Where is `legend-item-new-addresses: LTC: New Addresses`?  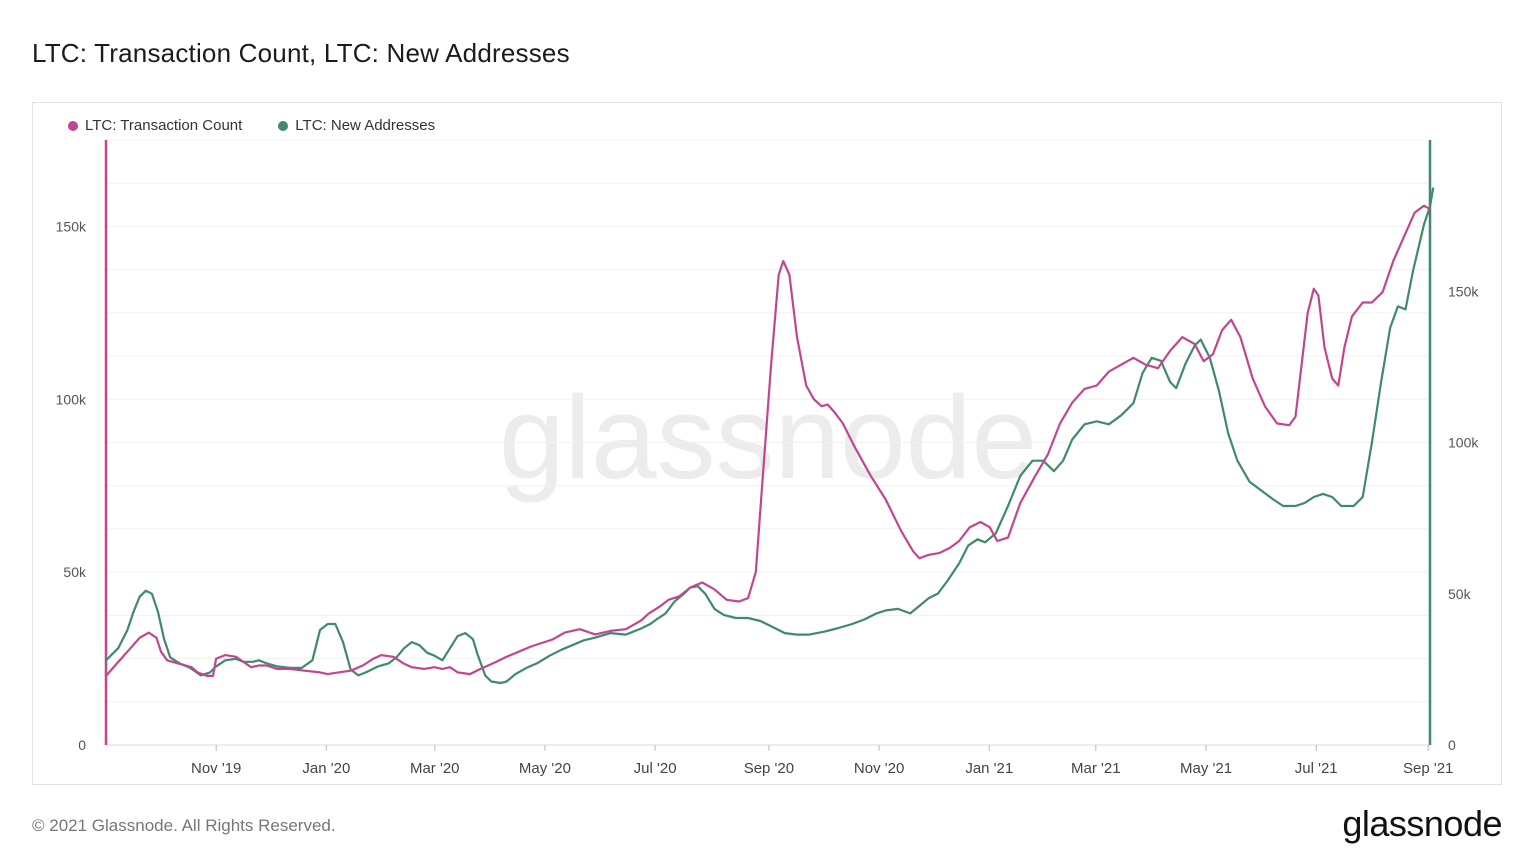 legend-item-new-addresses: LTC: New Addresses is located at coordinates (356, 125).